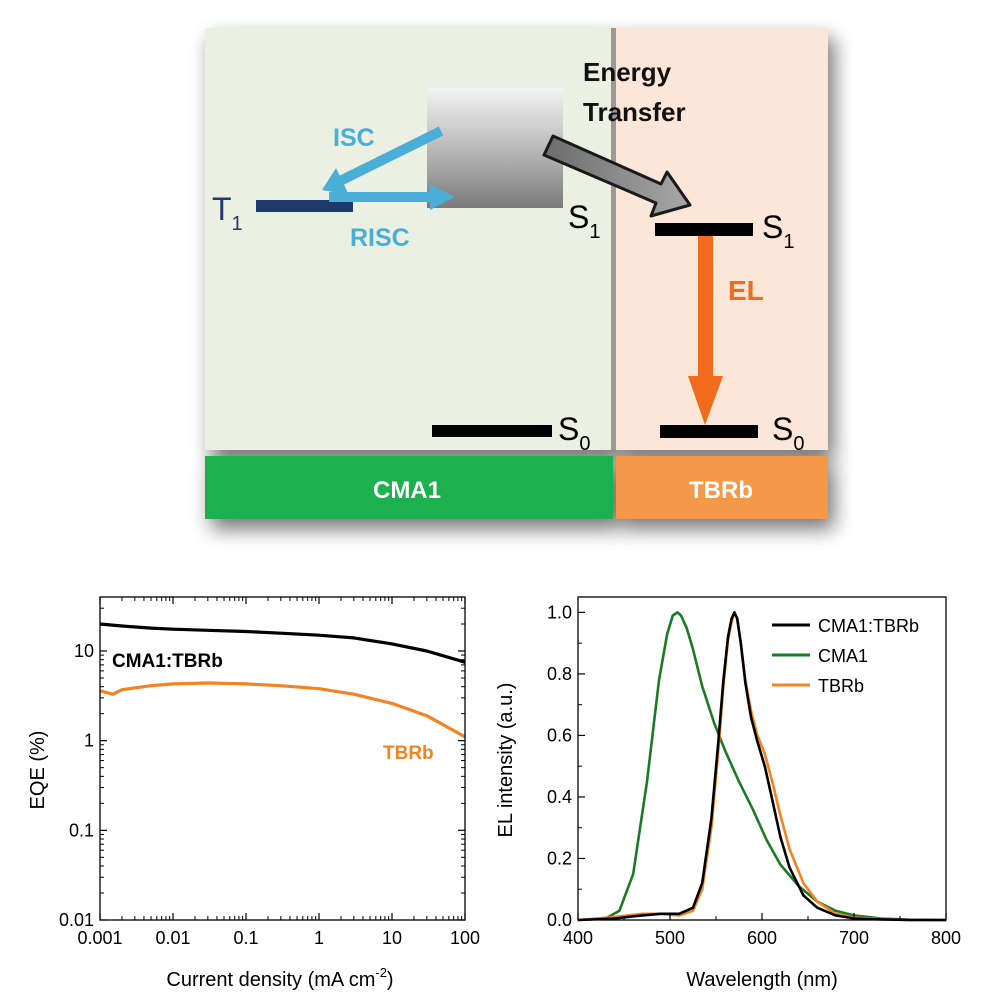  What do you see at coordinates (392, 197) in the screenshot?
I see `risc-arrow` at bounding box center [392, 197].